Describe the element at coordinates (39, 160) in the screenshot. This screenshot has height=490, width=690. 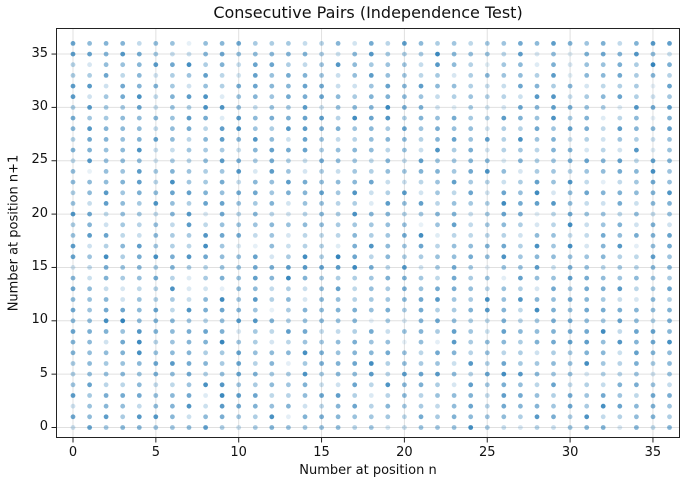
I see `y-tick-label: 25` at that location.